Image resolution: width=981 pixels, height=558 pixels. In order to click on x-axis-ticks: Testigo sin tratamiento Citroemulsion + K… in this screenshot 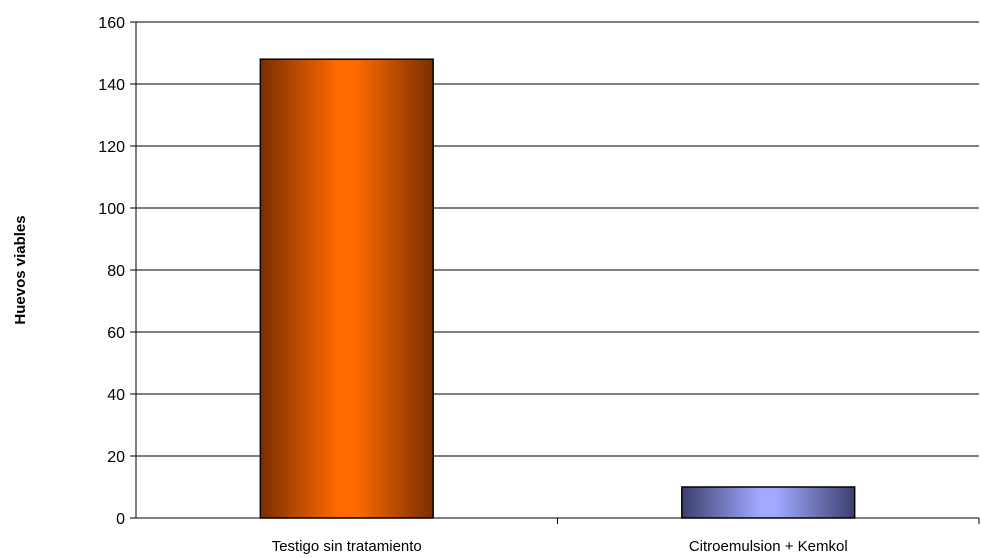, I will do `click(626, 536)`.